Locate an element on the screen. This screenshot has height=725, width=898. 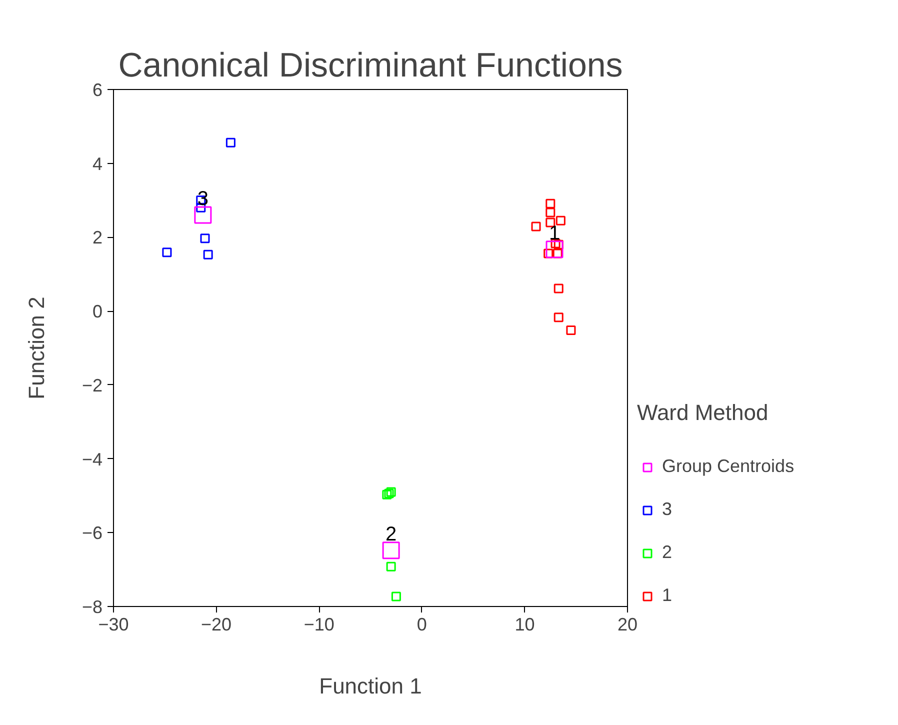
legend-title: Ward Method is located at coordinates (703, 413).